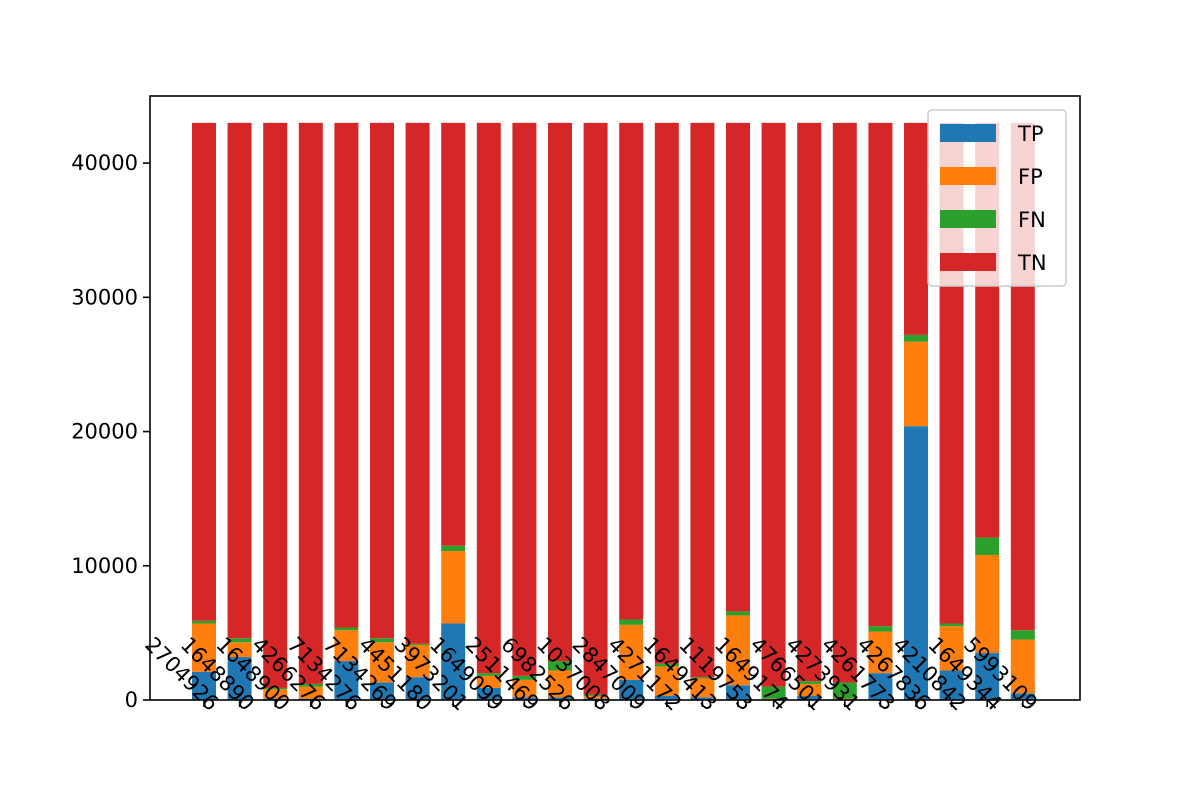 This screenshot has width=1200, height=800. What do you see at coordinates (1032, 220) in the screenshot?
I see `legend-label-fn: FN` at bounding box center [1032, 220].